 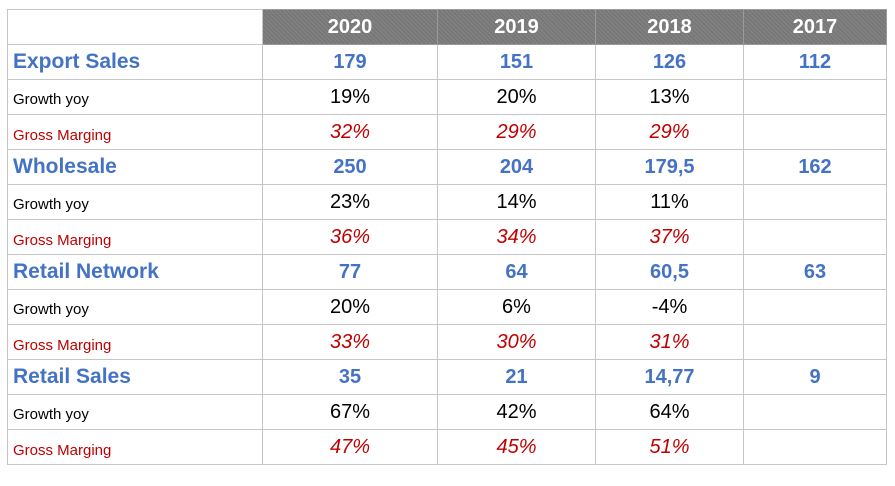 What do you see at coordinates (516, 62) in the screenshot?
I see `sales-value: 151` at bounding box center [516, 62].